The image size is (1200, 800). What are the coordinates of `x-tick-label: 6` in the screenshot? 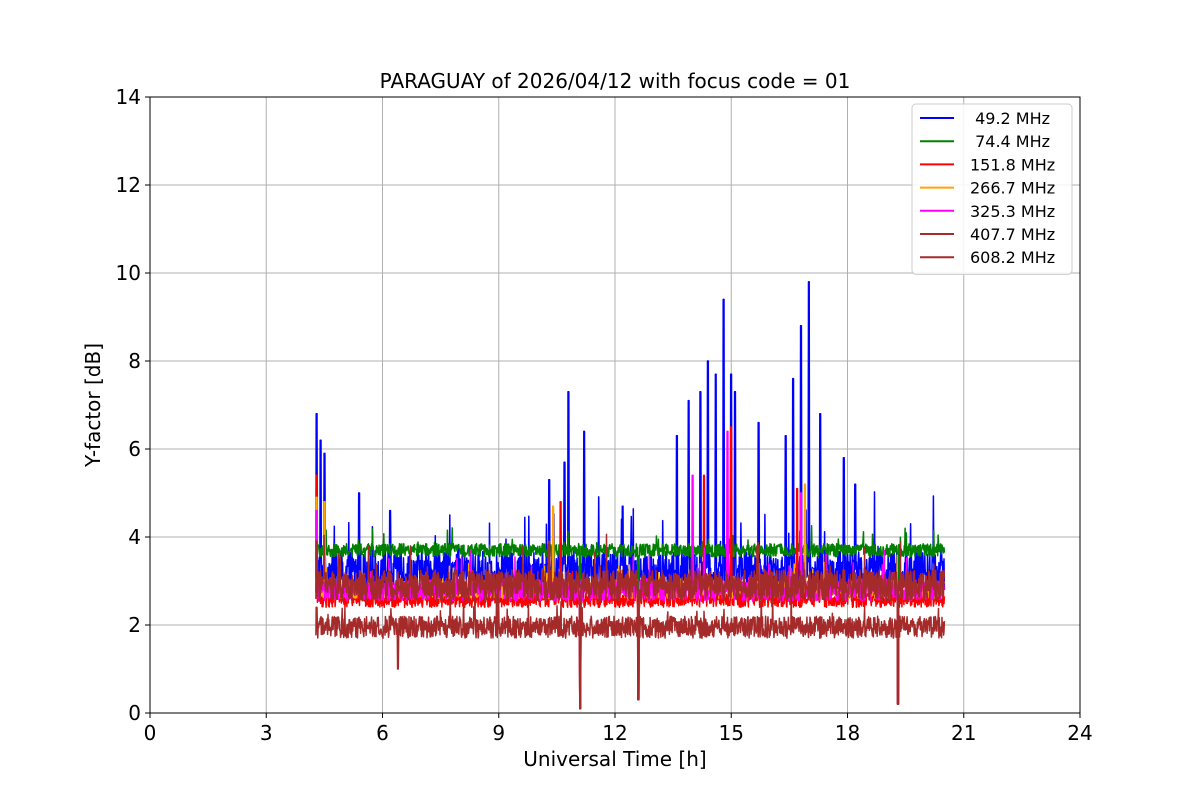 It's located at (382, 733).